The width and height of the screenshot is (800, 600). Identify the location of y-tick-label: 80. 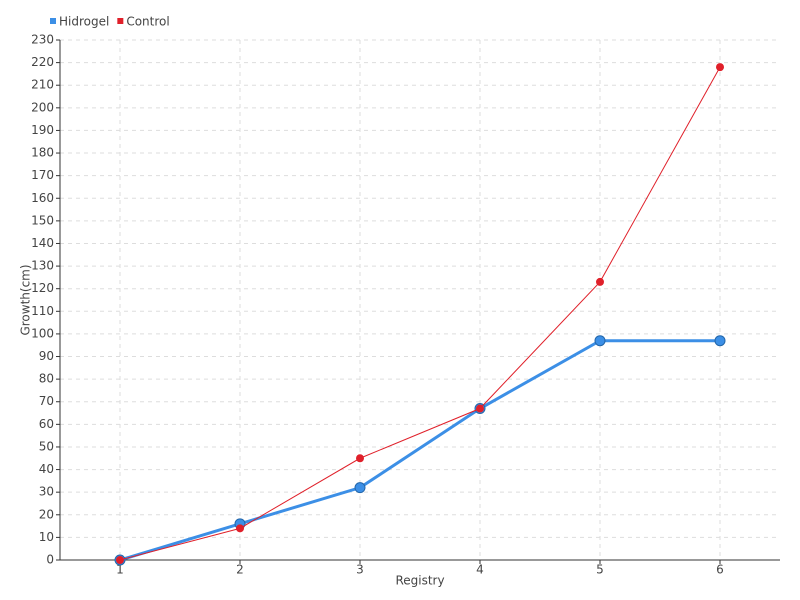
(46, 379).